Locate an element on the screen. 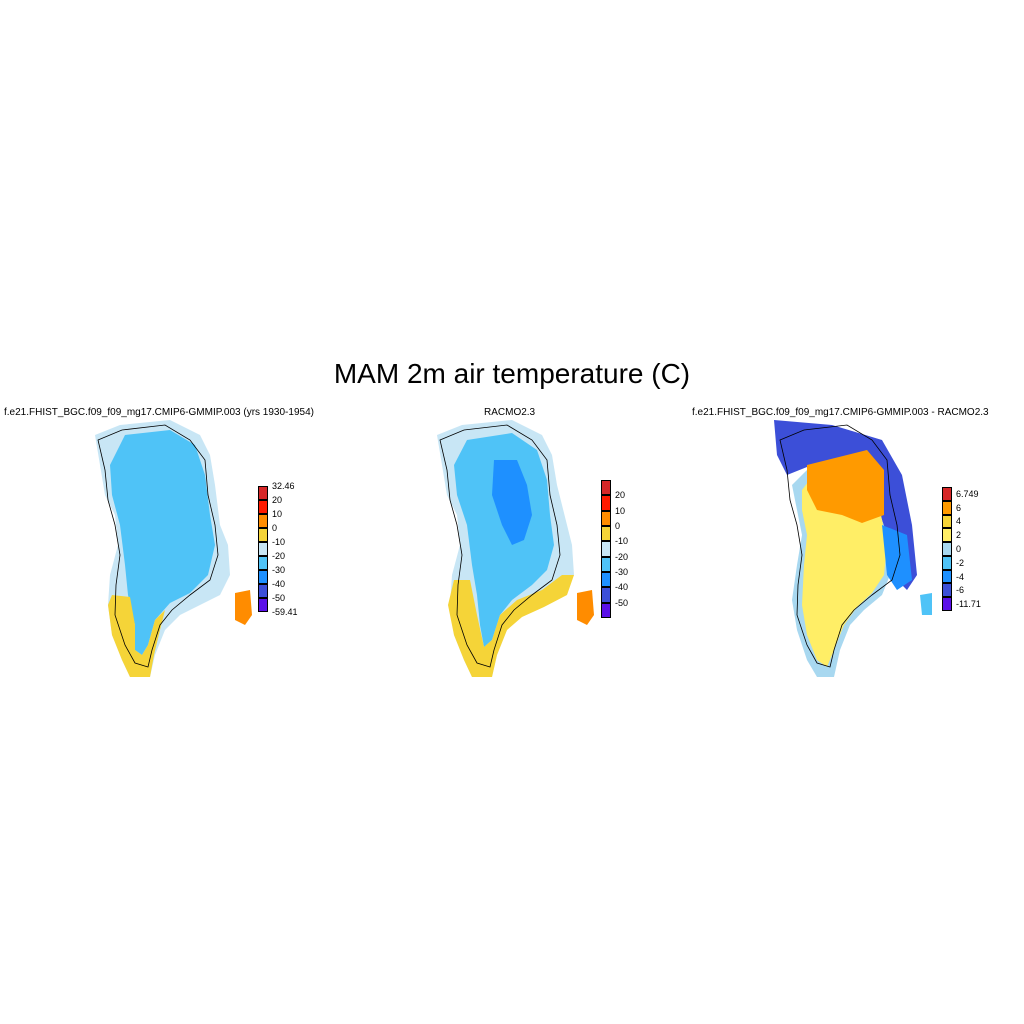  colorbar-label: 6 is located at coordinates (959, 507).